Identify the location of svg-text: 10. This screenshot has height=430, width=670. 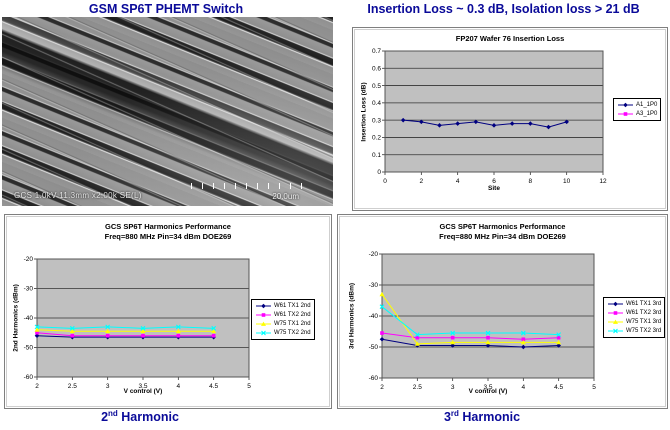
(567, 181).